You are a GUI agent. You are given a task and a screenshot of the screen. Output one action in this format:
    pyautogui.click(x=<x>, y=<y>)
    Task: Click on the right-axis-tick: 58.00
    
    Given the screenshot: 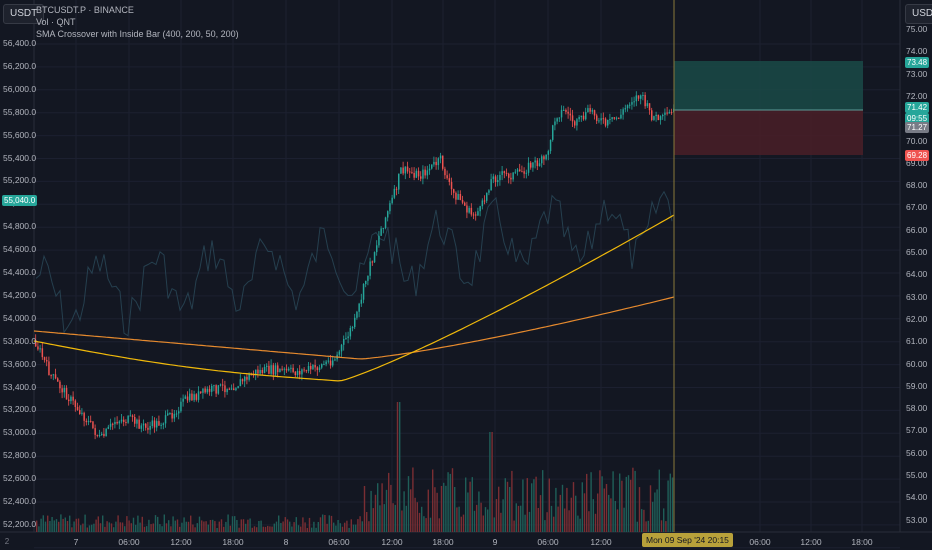 What is the action you would take?
    pyautogui.click(x=917, y=408)
    